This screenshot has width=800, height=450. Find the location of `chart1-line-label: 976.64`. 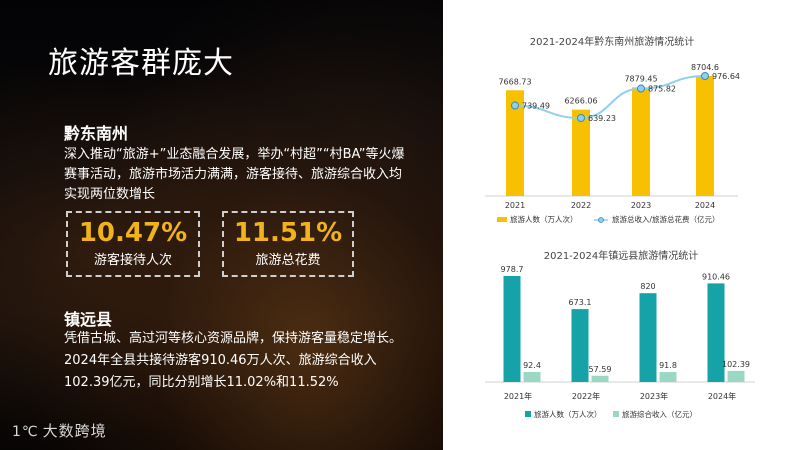

chart1-line-label: 976.64 is located at coordinates (726, 76).